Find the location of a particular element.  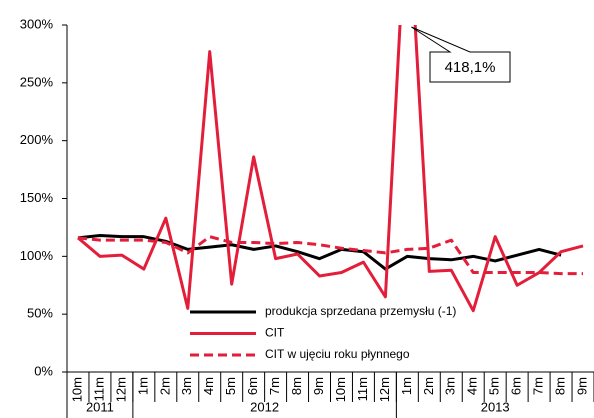

y-tick-label: 0% is located at coordinates (43, 370).